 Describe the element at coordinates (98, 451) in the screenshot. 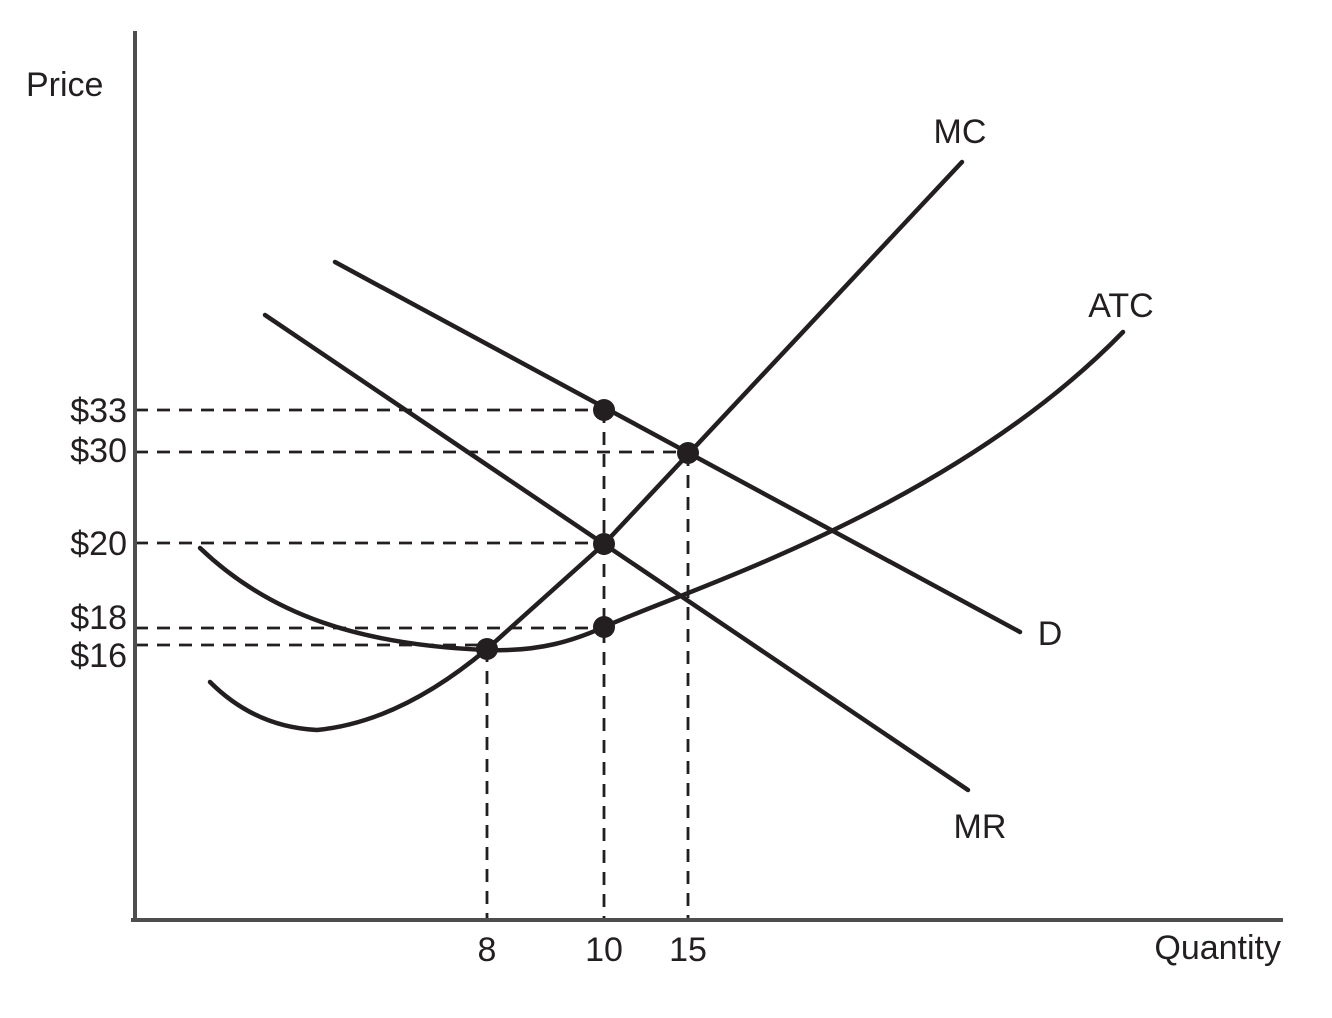

I see `price-tick-30: $30` at that location.